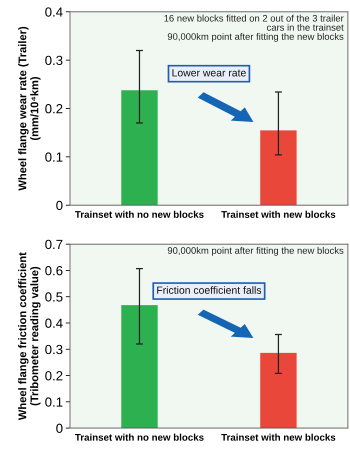 The image size is (350, 453). Describe the element at coordinates (53, 271) in the screenshot. I see `y-tick-label: 0.6` at that location.